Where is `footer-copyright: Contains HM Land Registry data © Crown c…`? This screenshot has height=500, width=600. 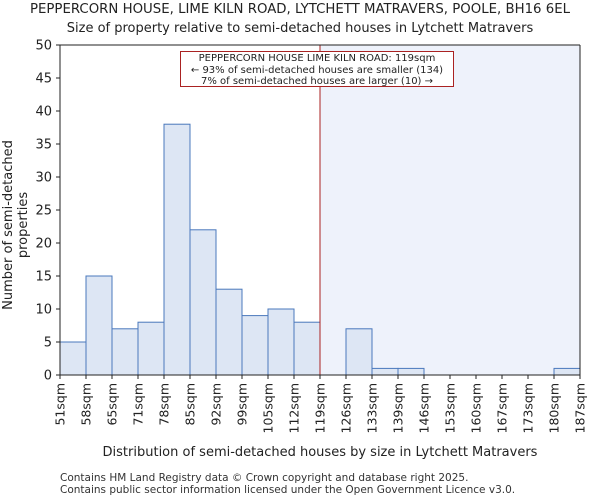
footer-copyright: Contains HM Land Registry data © Crown c… is located at coordinates (264, 478).